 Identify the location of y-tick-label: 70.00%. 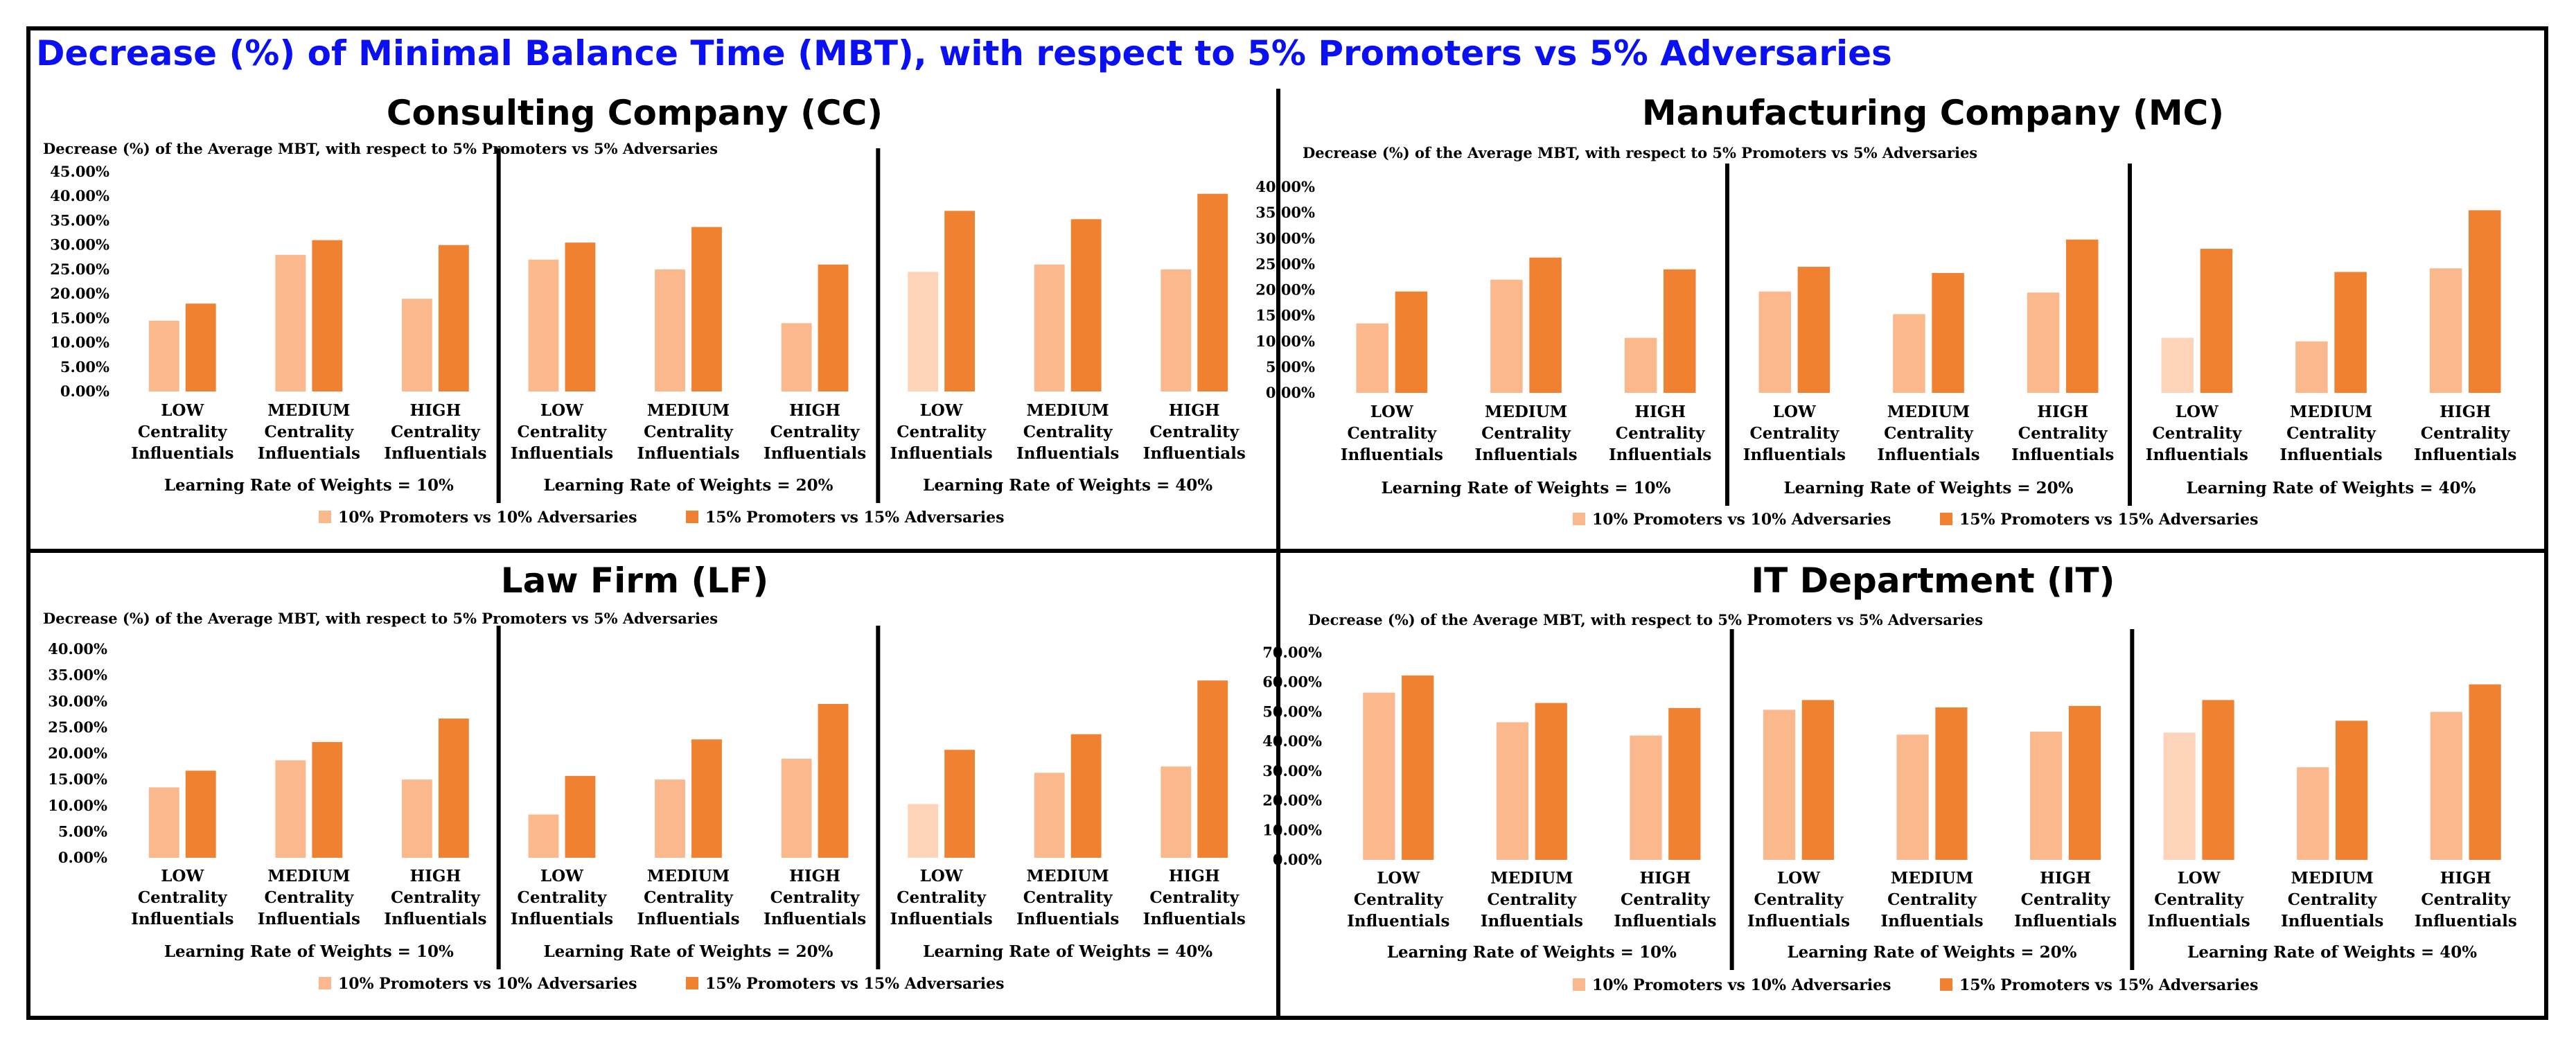
(1292, 652).